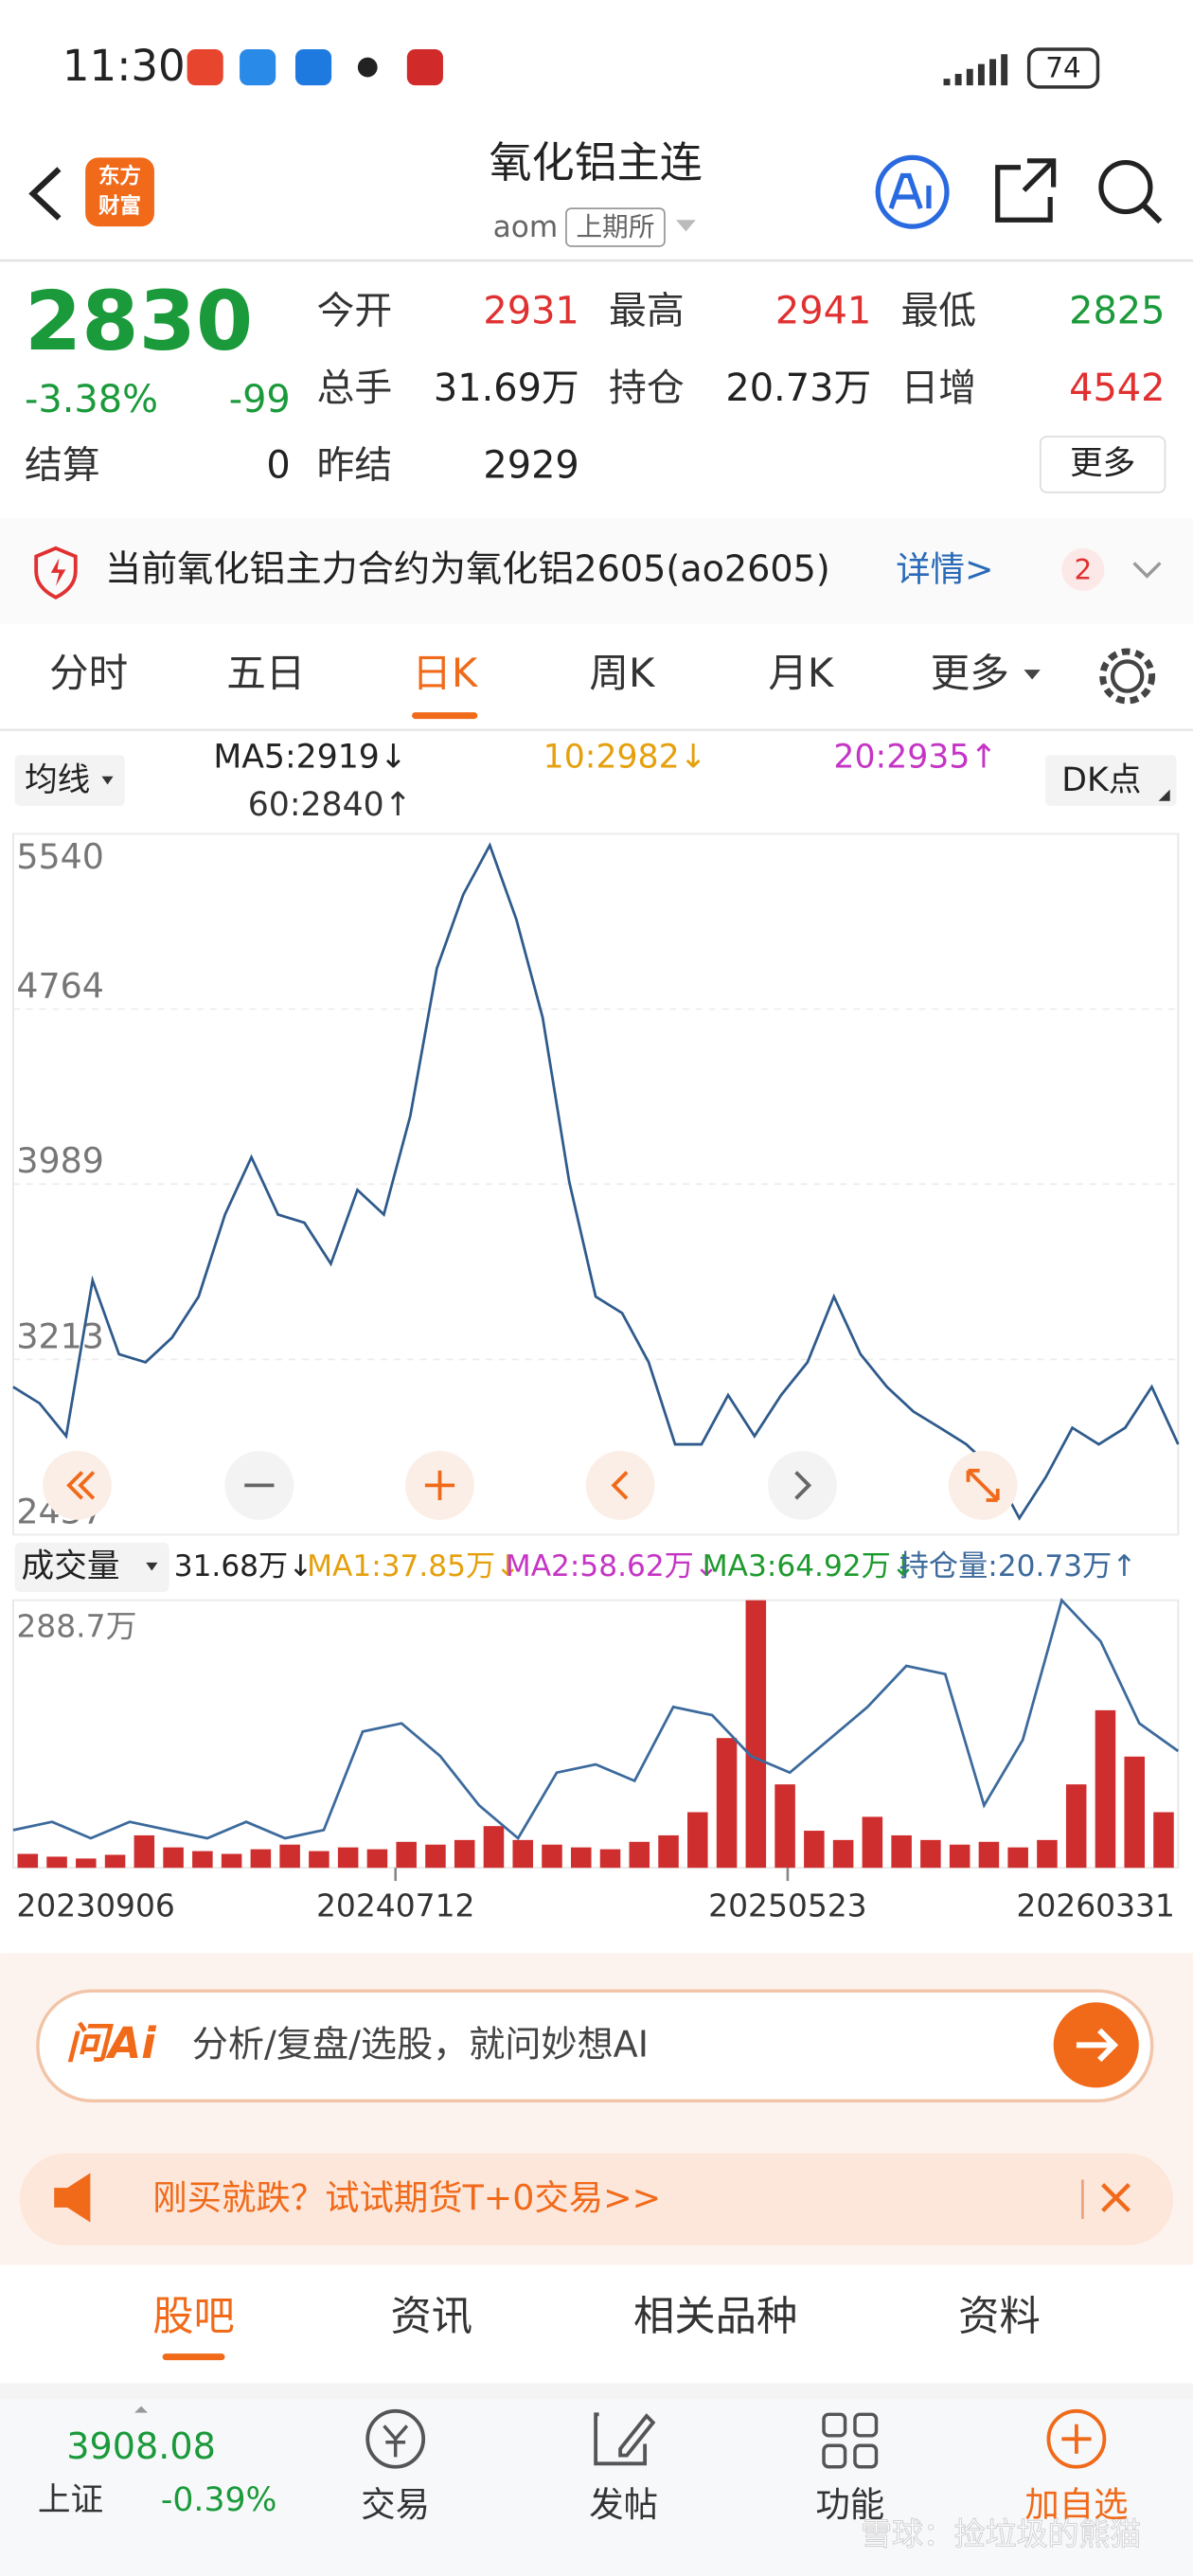 This screenshot has height=2576, width=1193. I want to click on notice-link: 详情>, so click(944, 569).